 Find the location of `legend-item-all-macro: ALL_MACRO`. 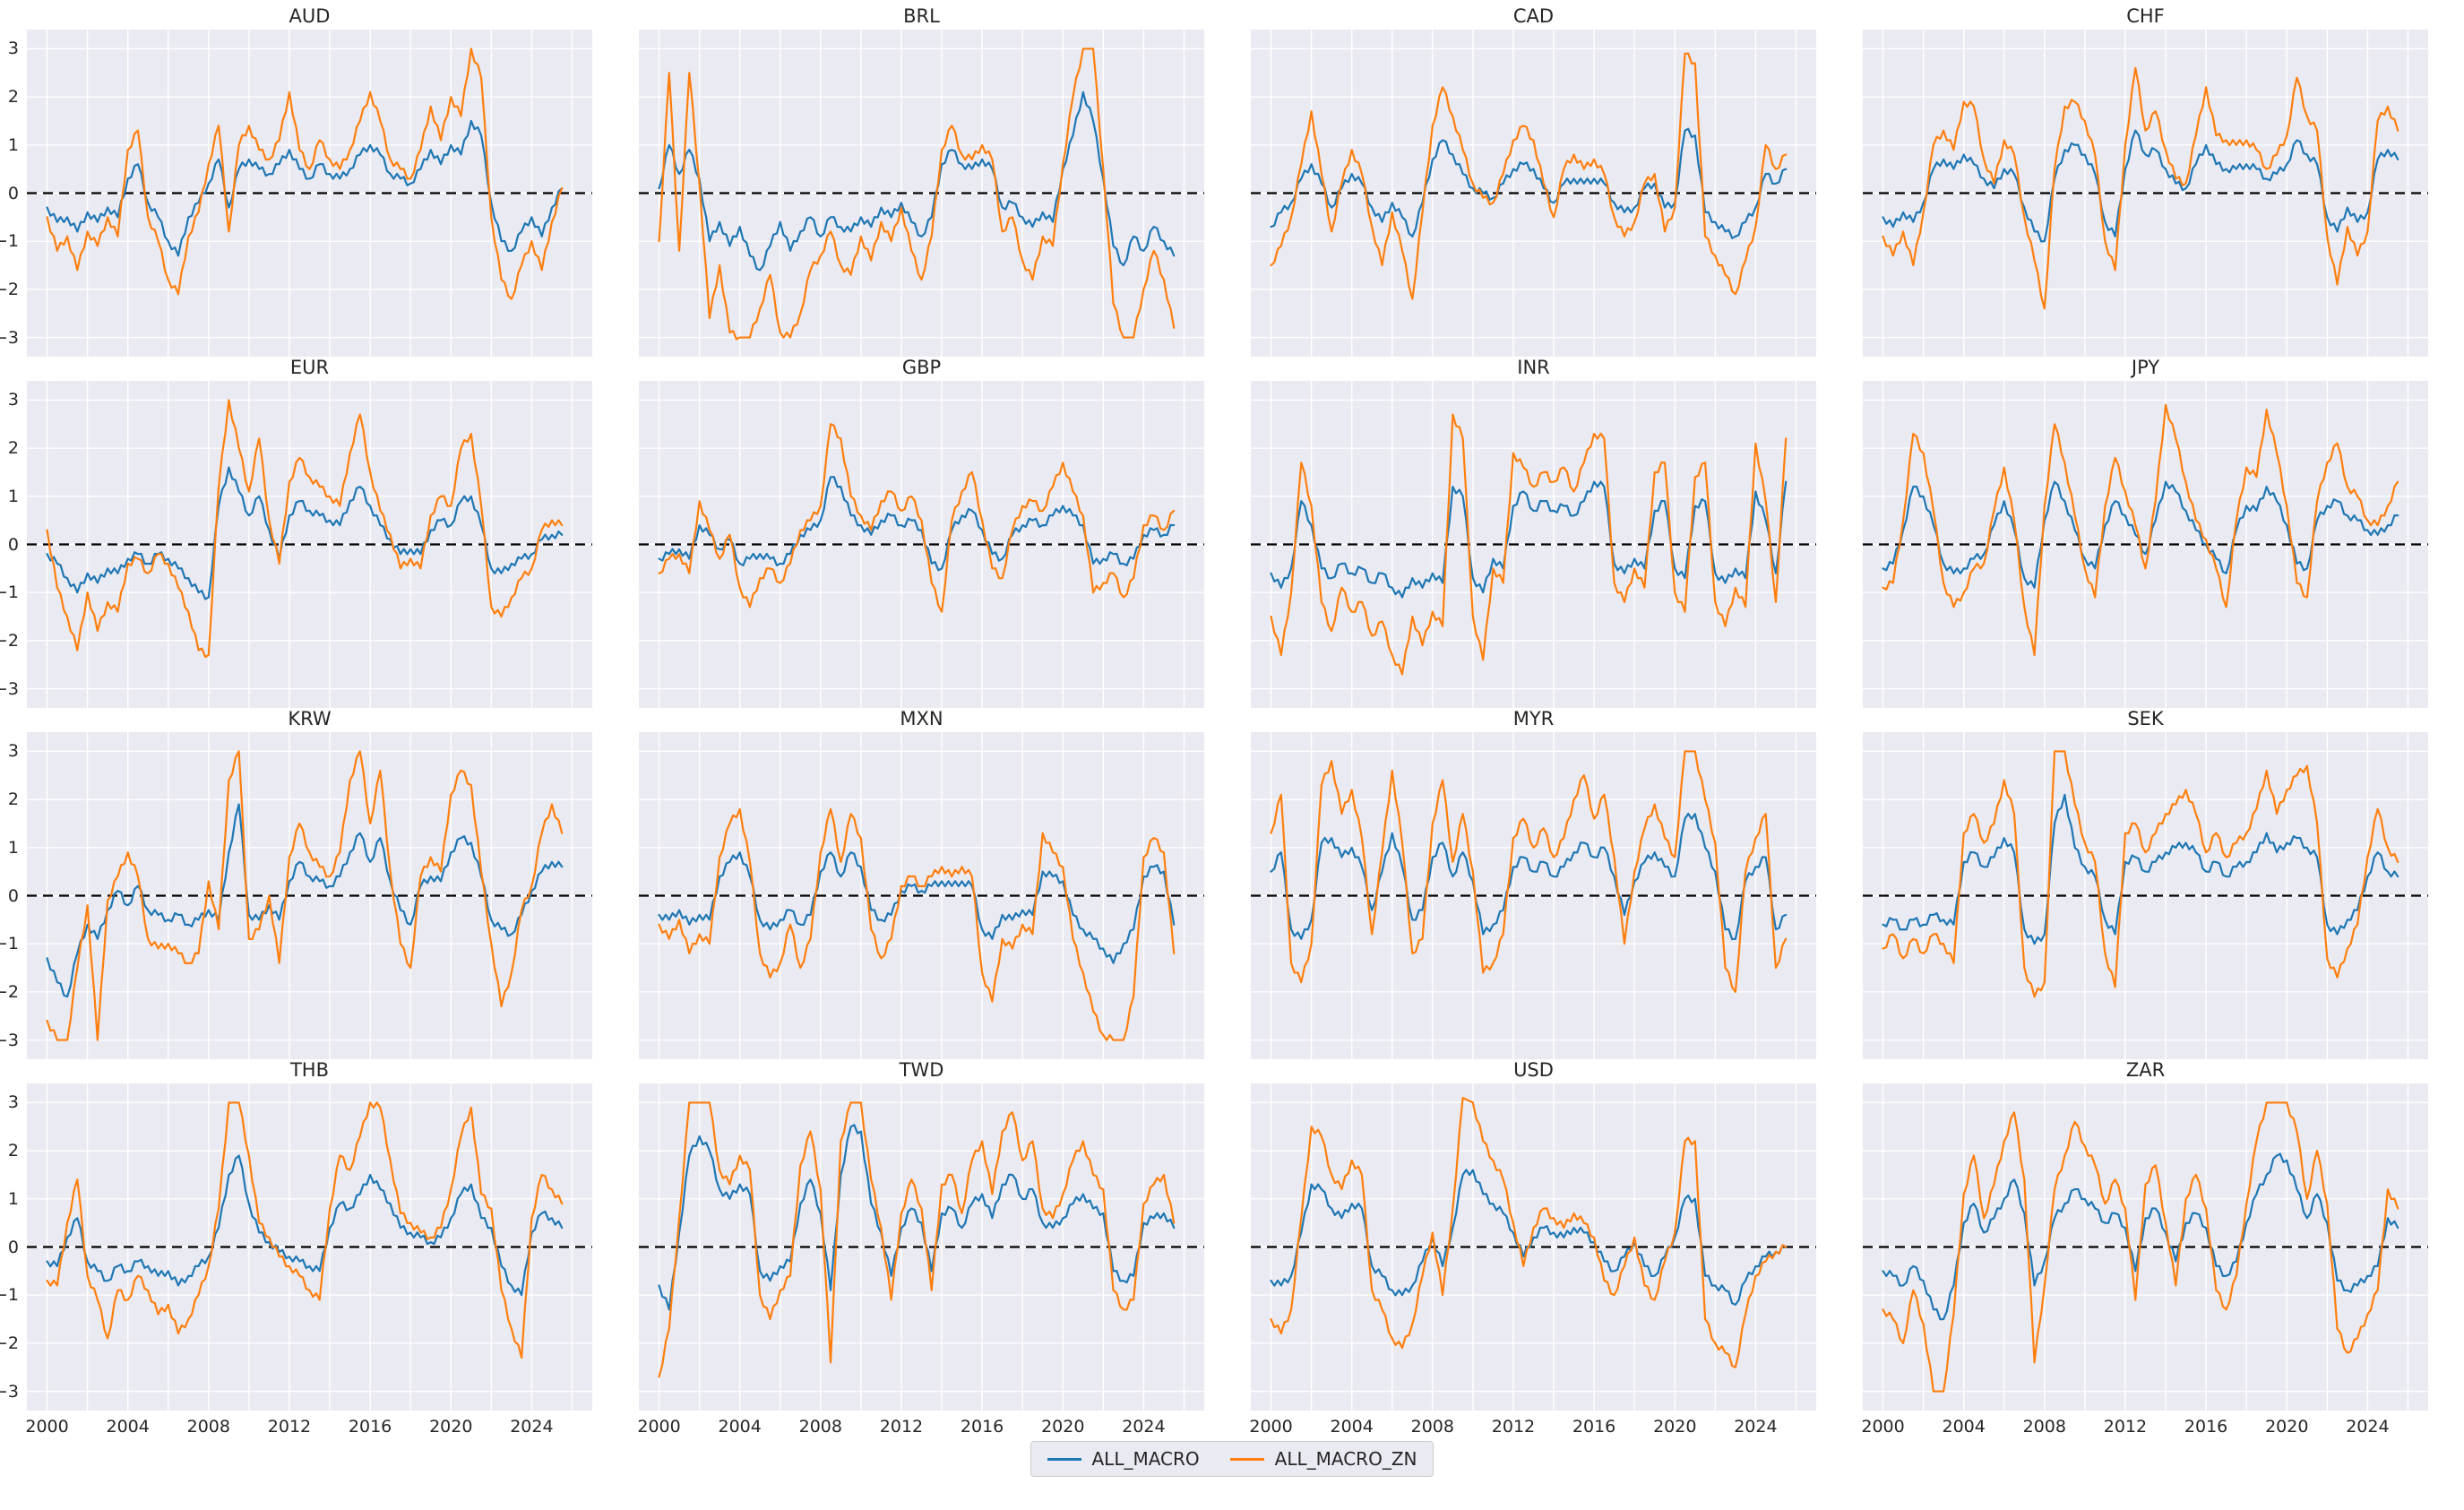

legend-item-all-macro: ALL_MACRO is located at coordinates (1123, 1459).